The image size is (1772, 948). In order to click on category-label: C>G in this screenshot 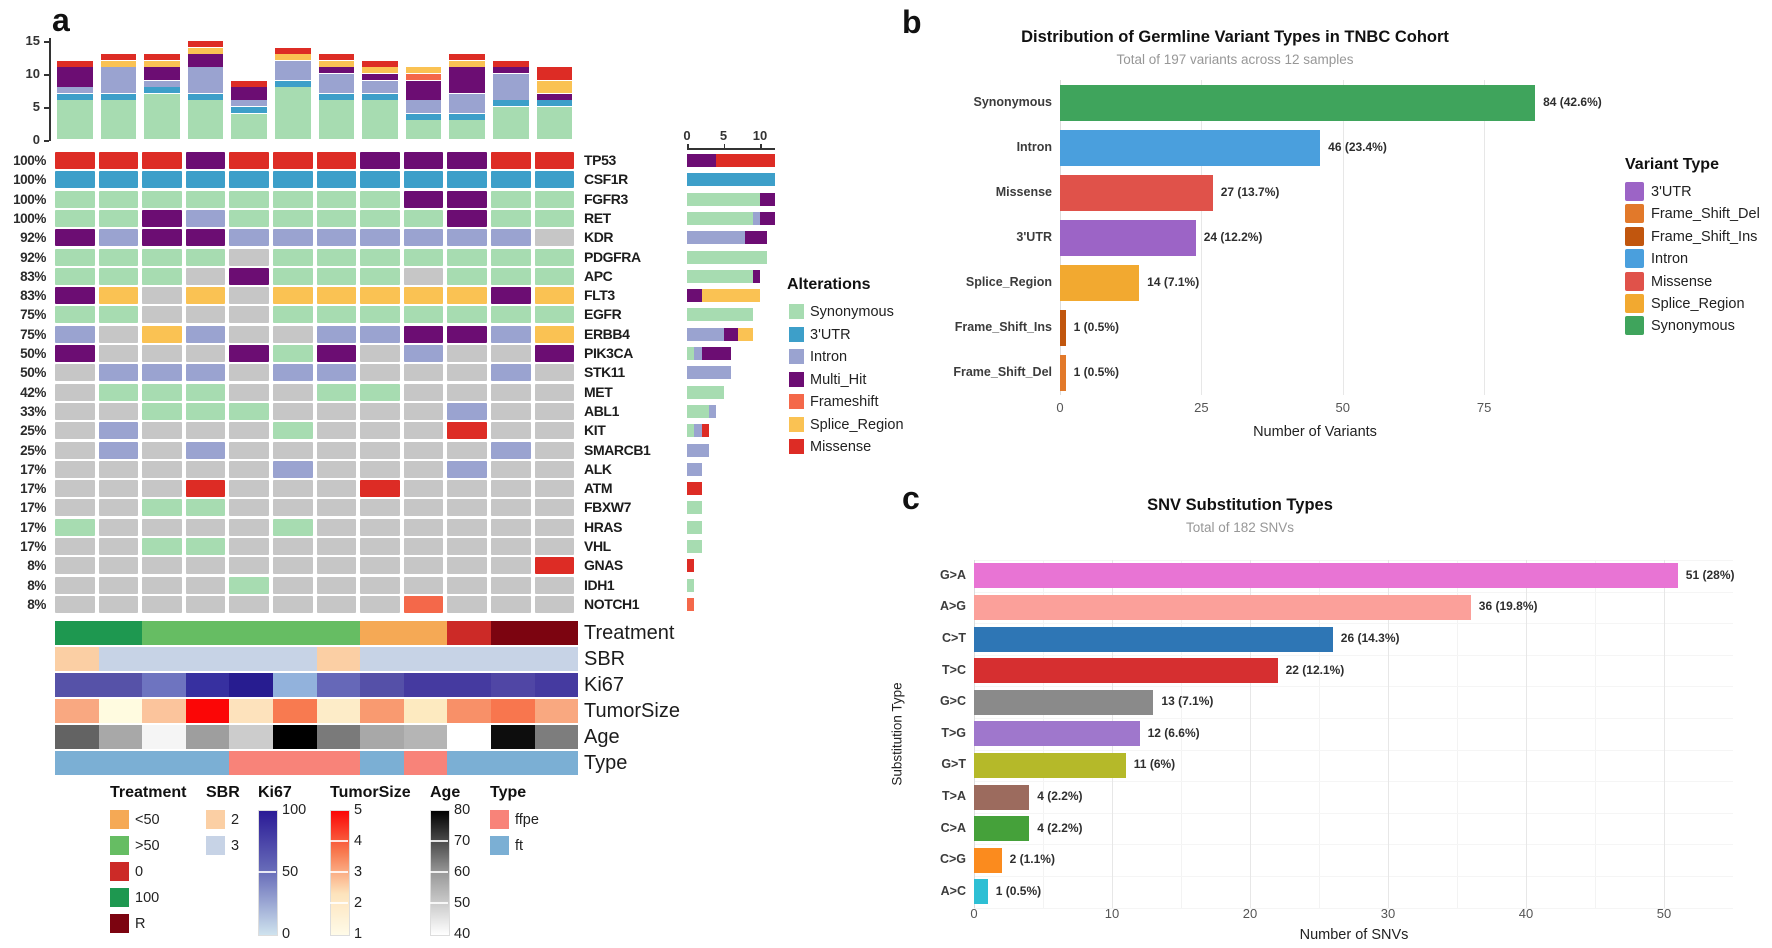, I will do `click(952, 859)`.